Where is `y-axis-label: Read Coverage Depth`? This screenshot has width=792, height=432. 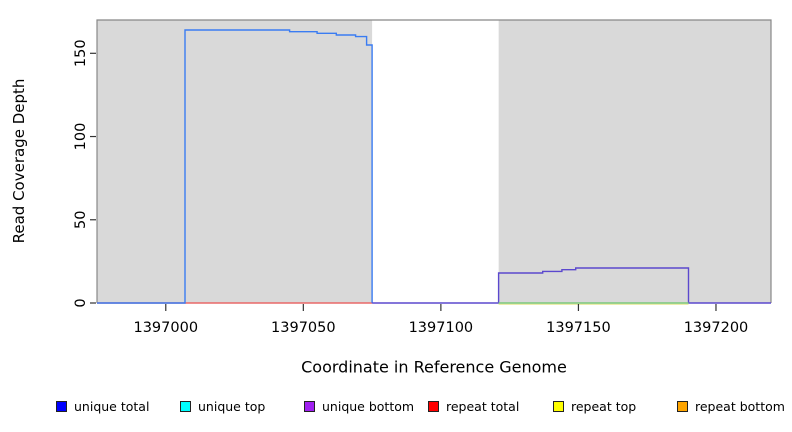 y-axis-label: Read Coverage Depth is located at coordinates (19, 161).